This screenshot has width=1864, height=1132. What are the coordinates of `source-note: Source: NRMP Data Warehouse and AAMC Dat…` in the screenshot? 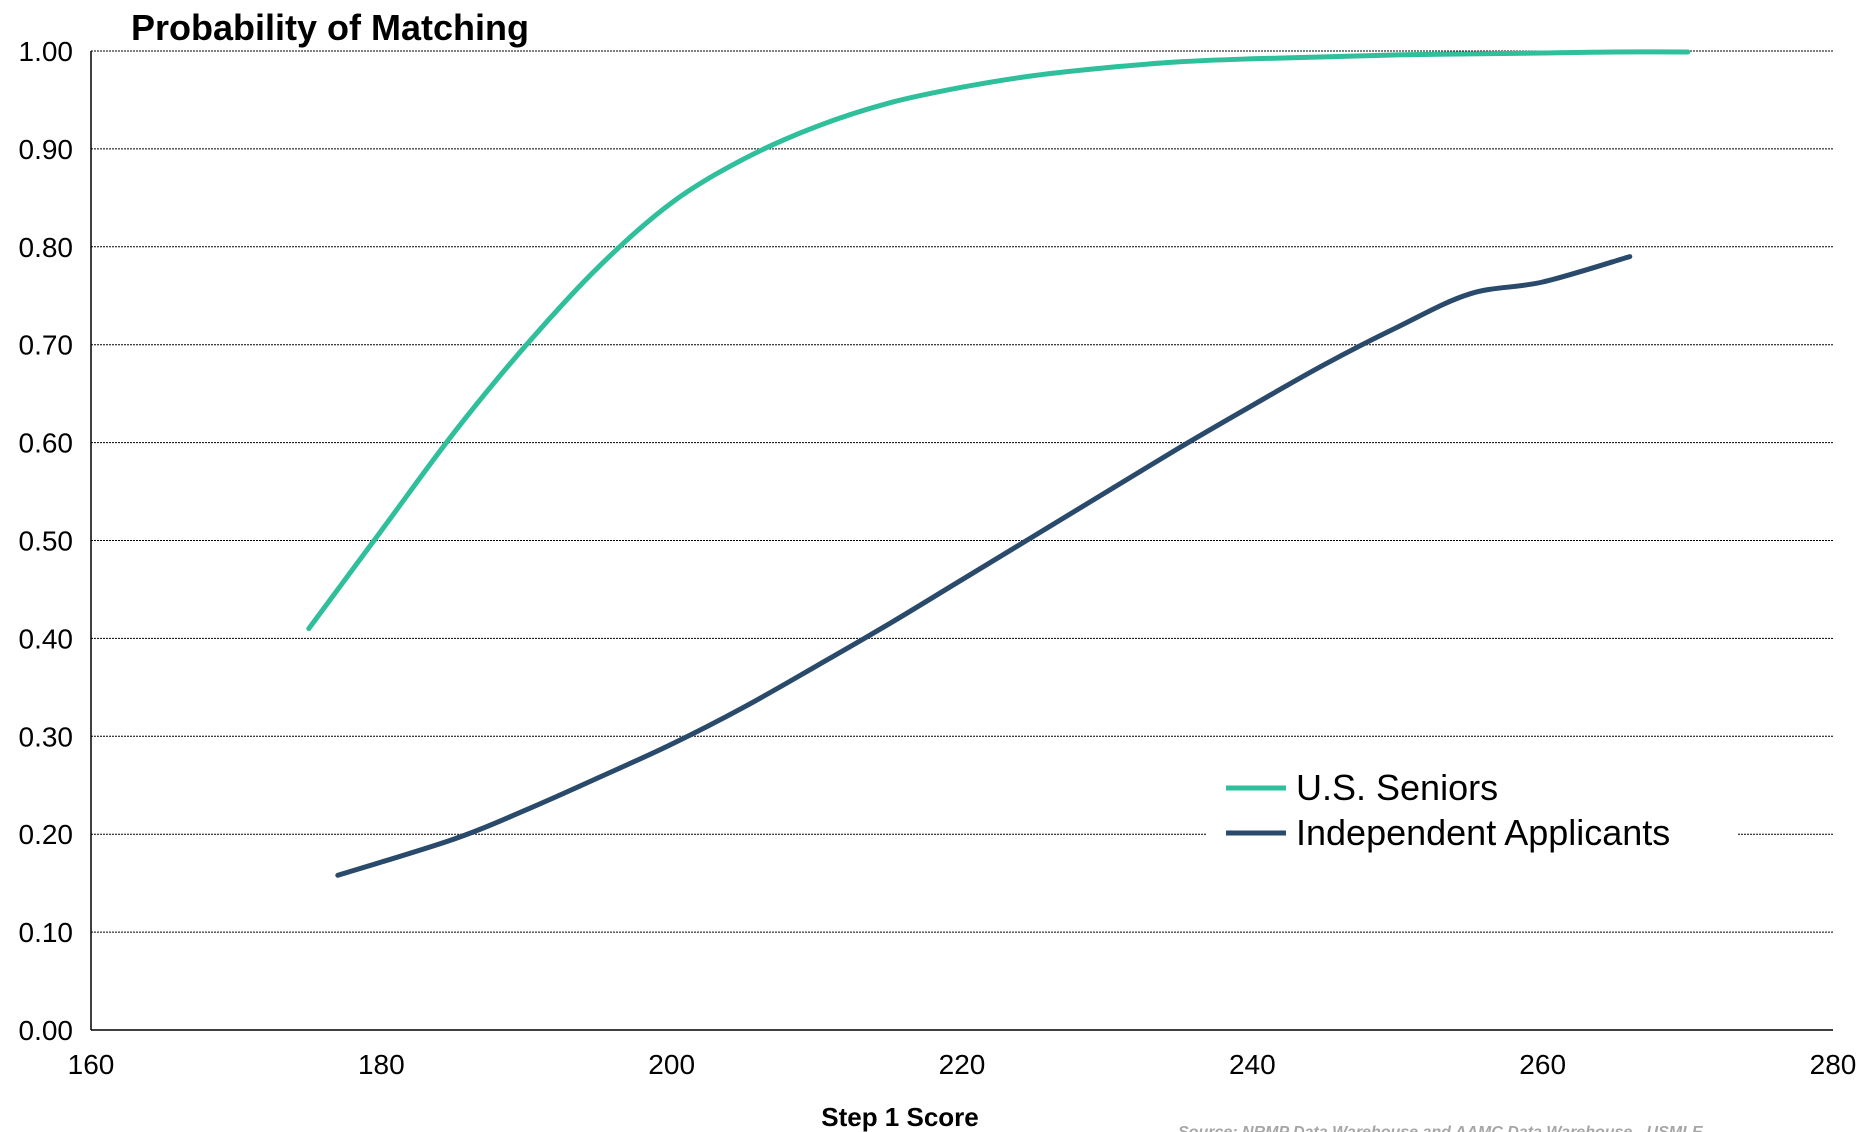 It's located at (1441, 1128).